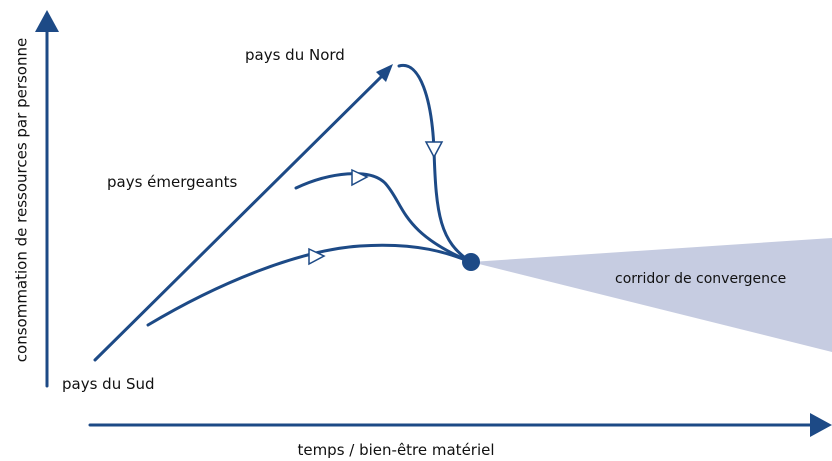 The image size is (832, 461). Describe the element at coordinates (172, 182) in the screenshot. I see `emerging-label: pays émergeants` at that location.